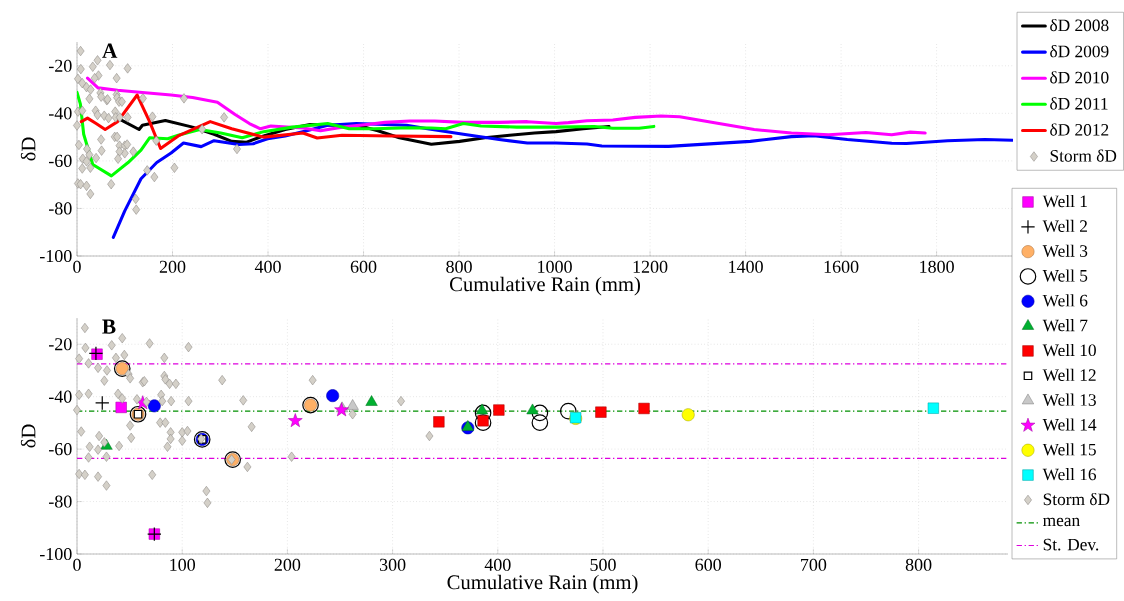 This screenshot has height=601, width=1124. I want to click on legend-label: Well 3, so click(1065, 250).